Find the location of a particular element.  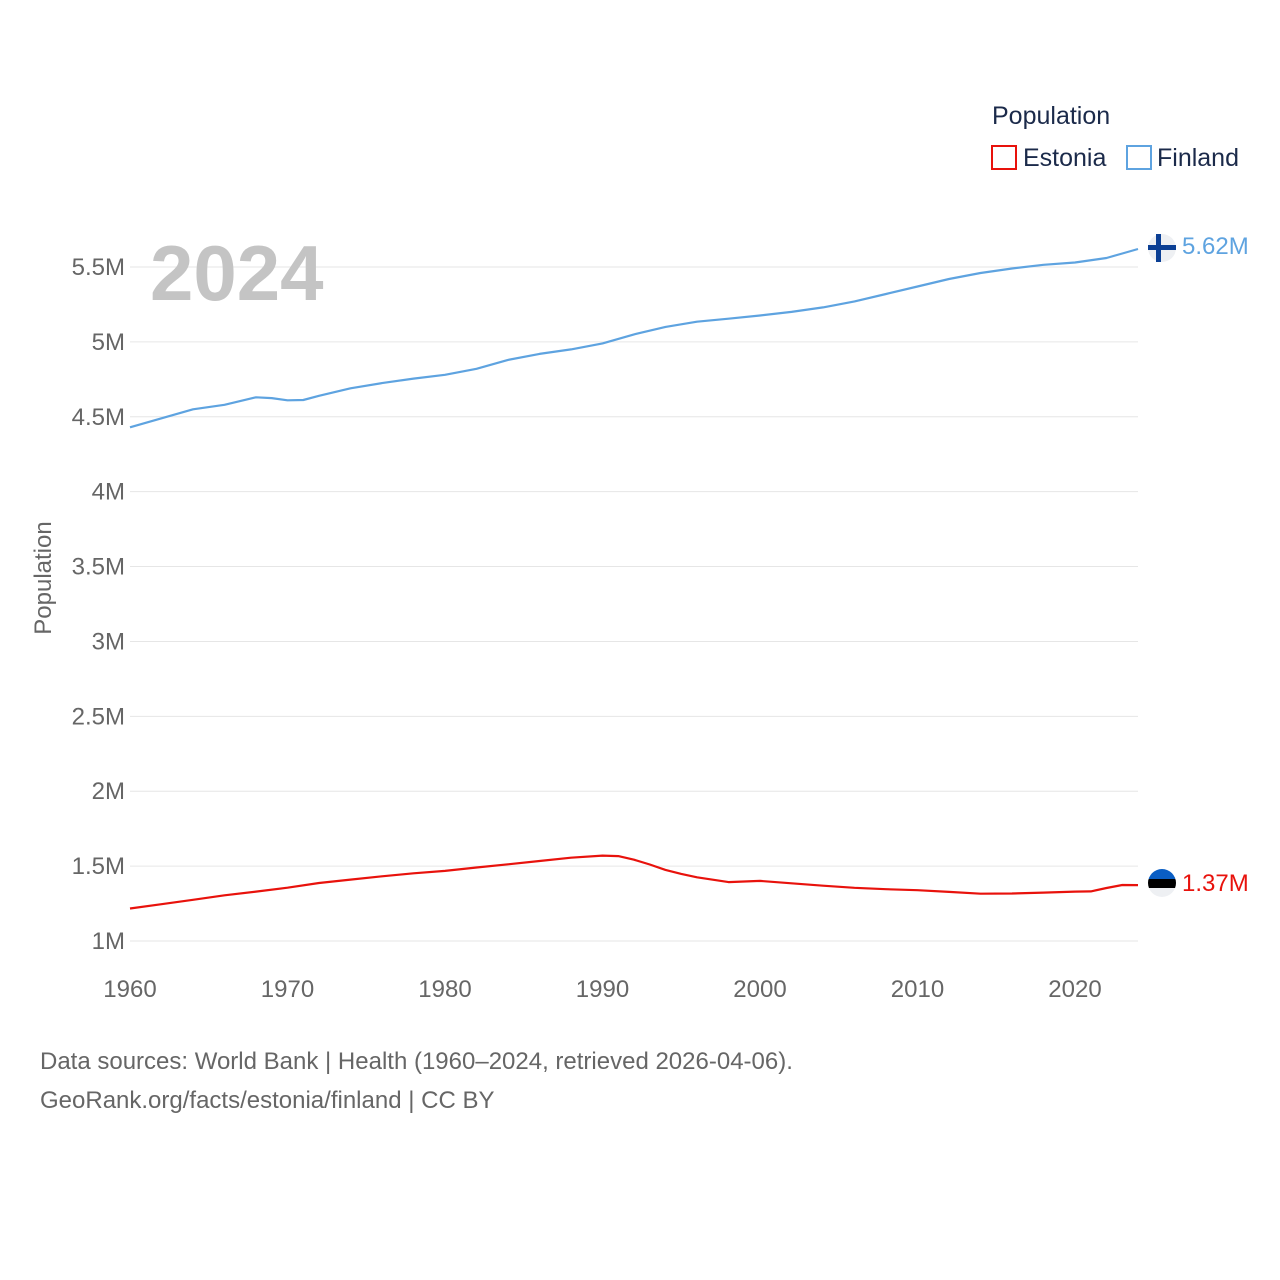

estonia-end-value: 1.37M is located at coordinates (1215, 883).